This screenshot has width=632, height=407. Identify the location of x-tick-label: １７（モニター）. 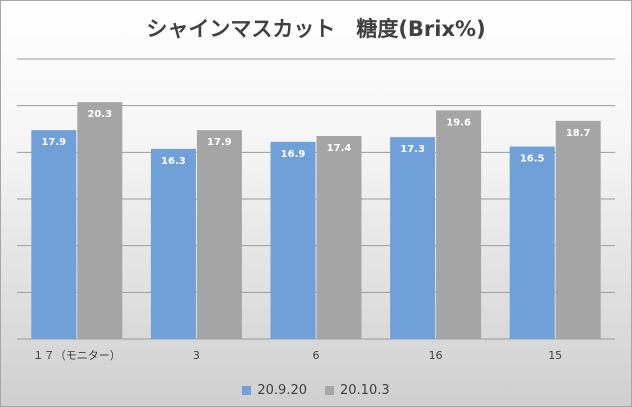
(77, 355).